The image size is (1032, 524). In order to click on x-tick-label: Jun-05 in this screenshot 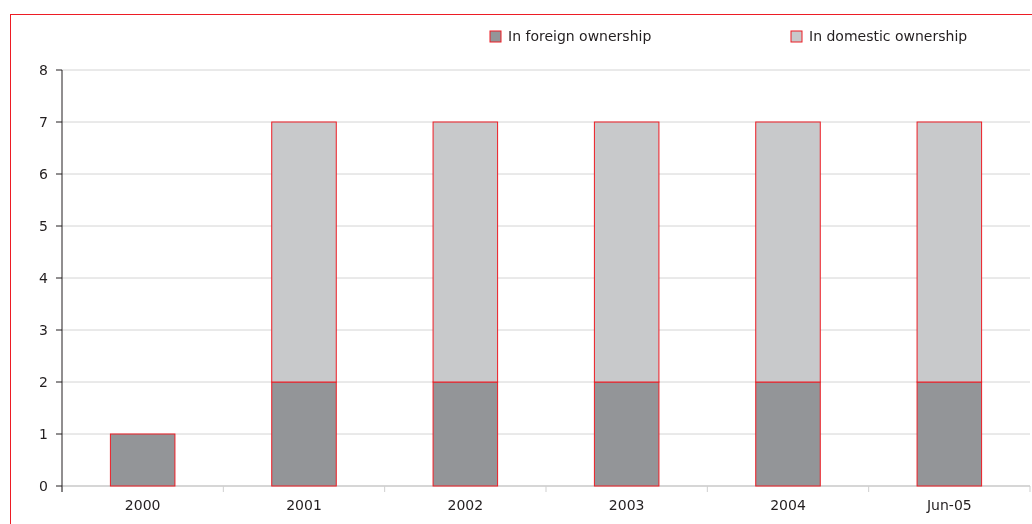, I will do `click(948, 505)`.